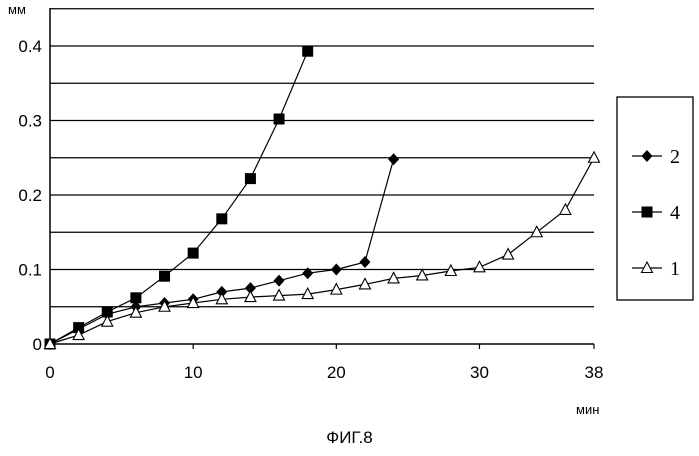 Image resolution: width=699 pixels, height=456 pixels. What do you see at coordinates (30, 121) in the screenshot?
I see `y-tick-label: 0.3` at bounding box center [30, 121].